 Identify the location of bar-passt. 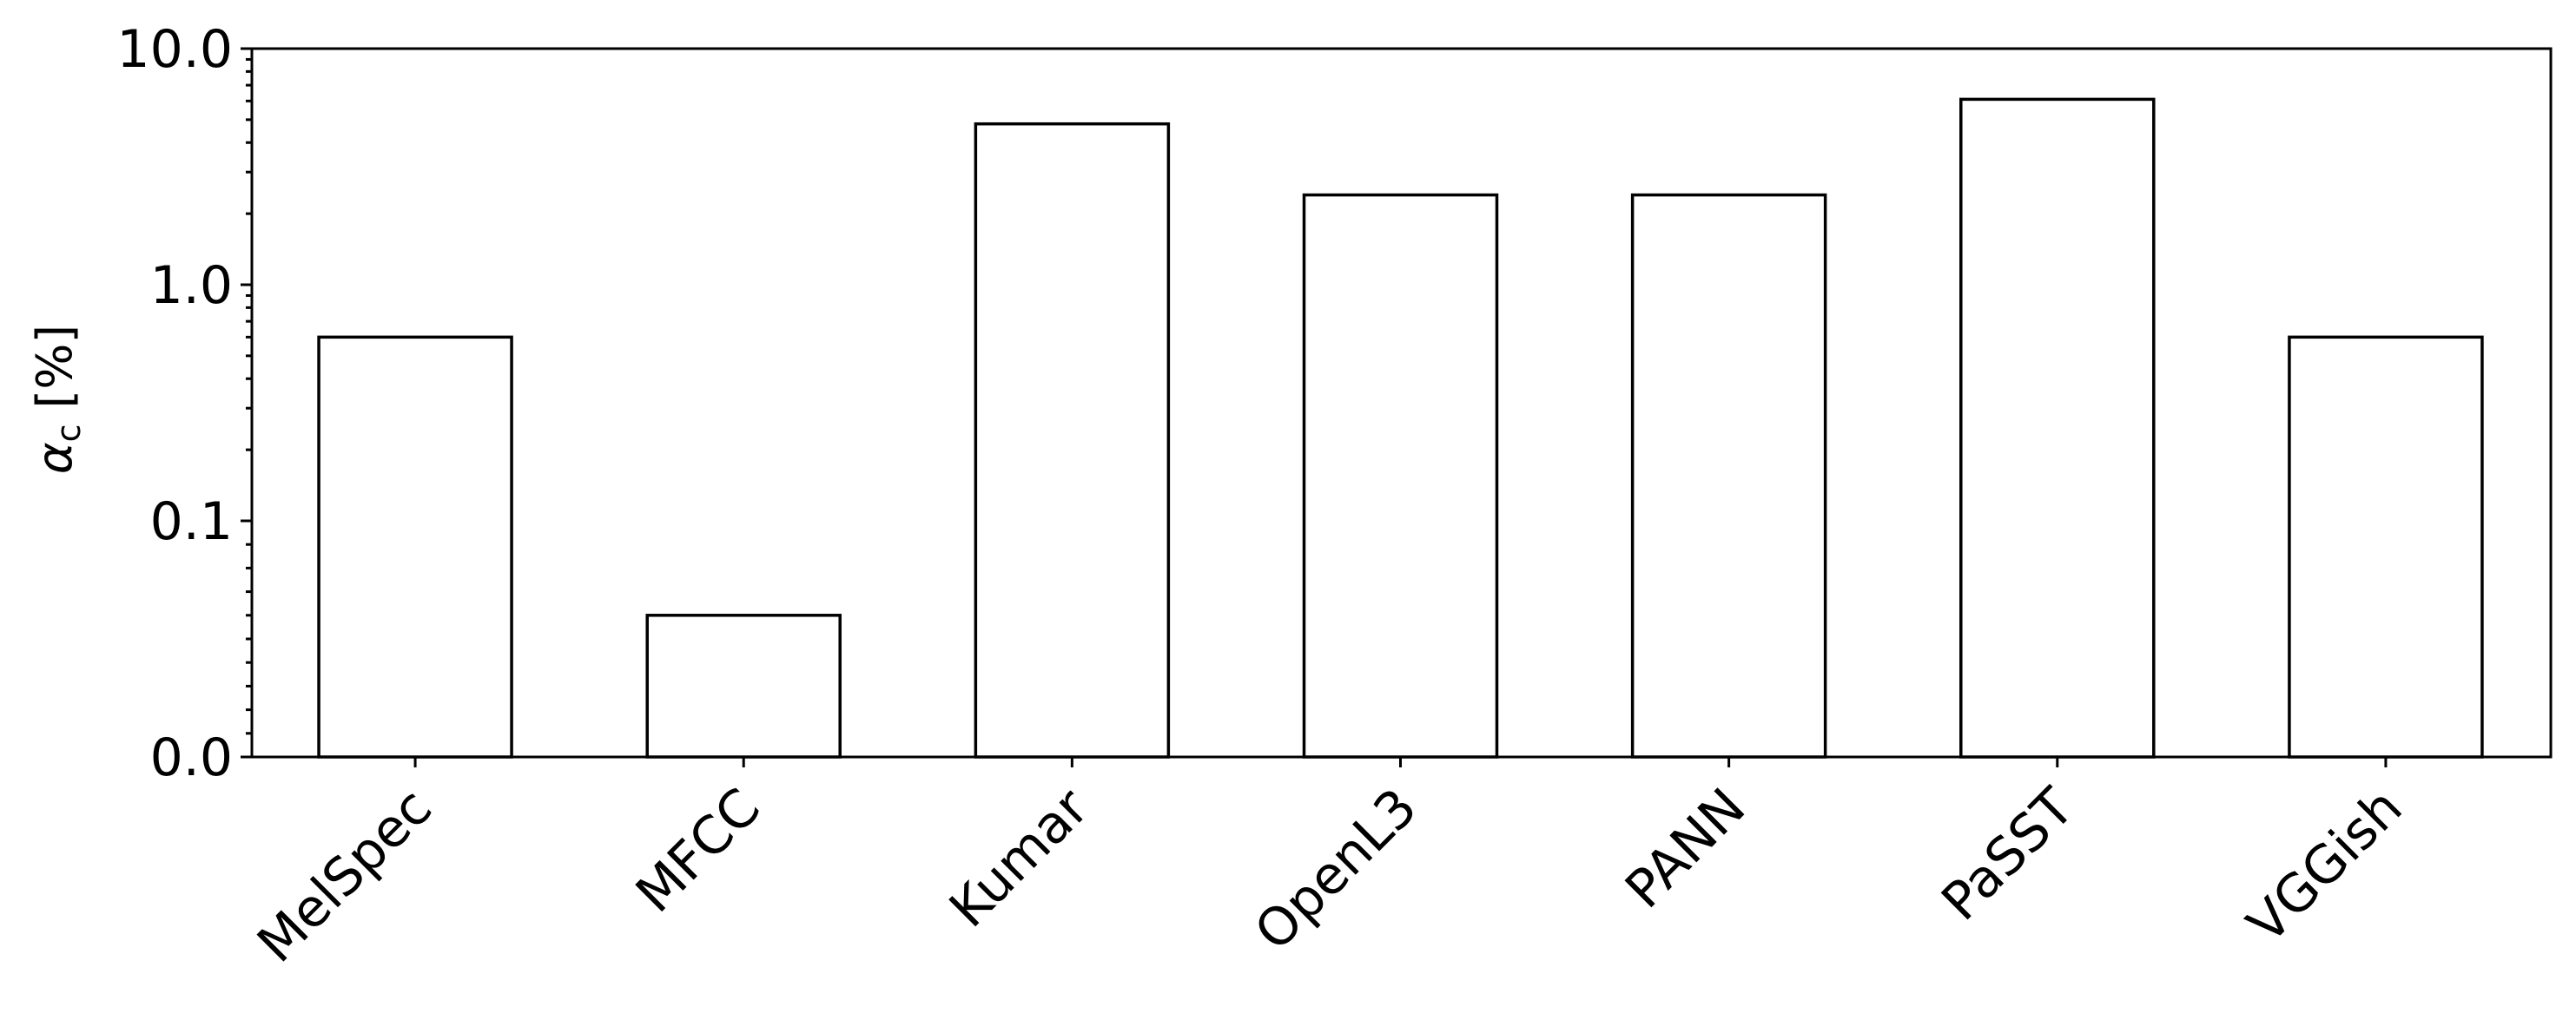
(2057, 428).